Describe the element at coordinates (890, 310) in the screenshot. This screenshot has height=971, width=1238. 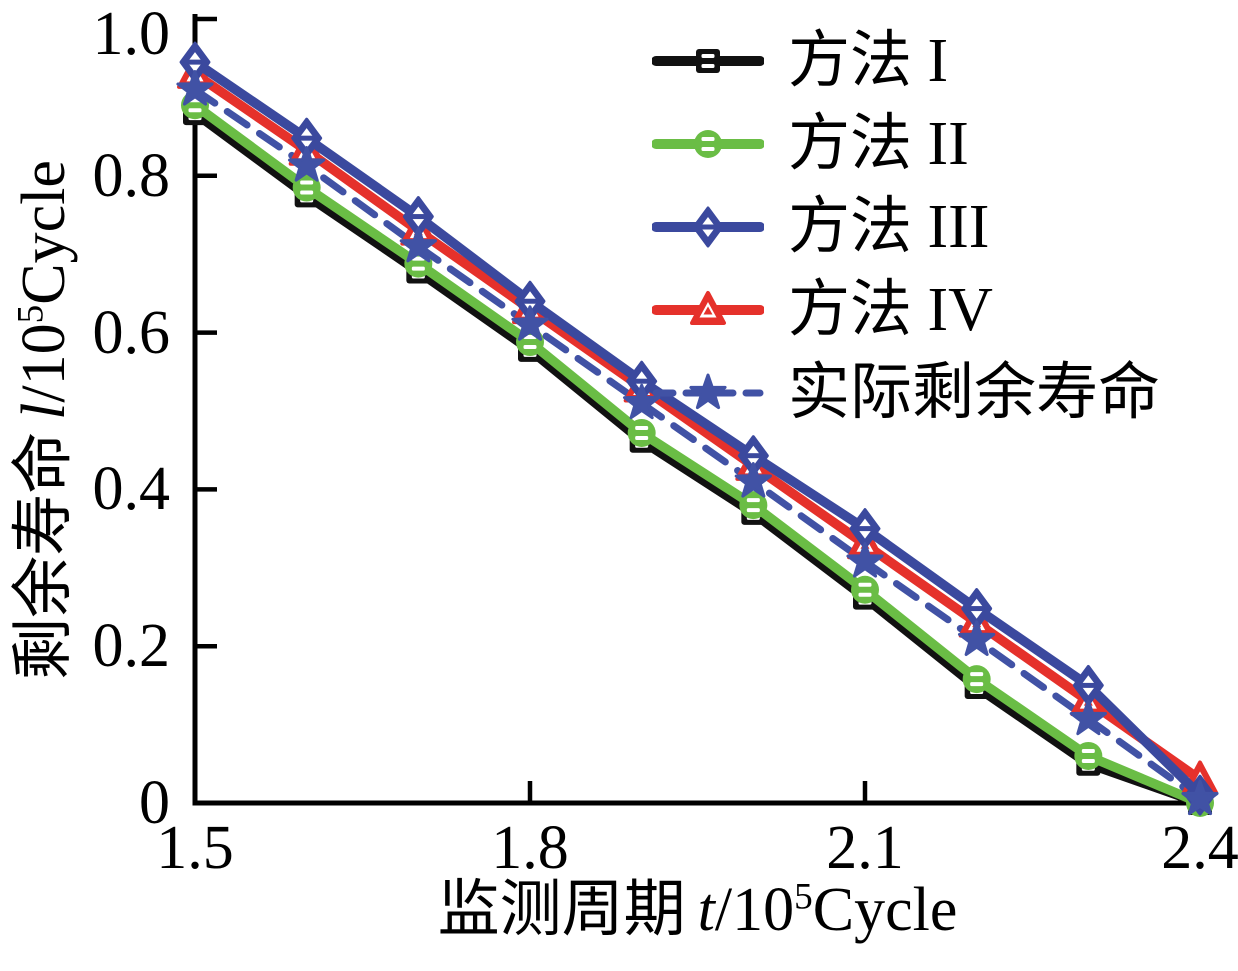
I see `legend-label: 方法 IV` at that location.